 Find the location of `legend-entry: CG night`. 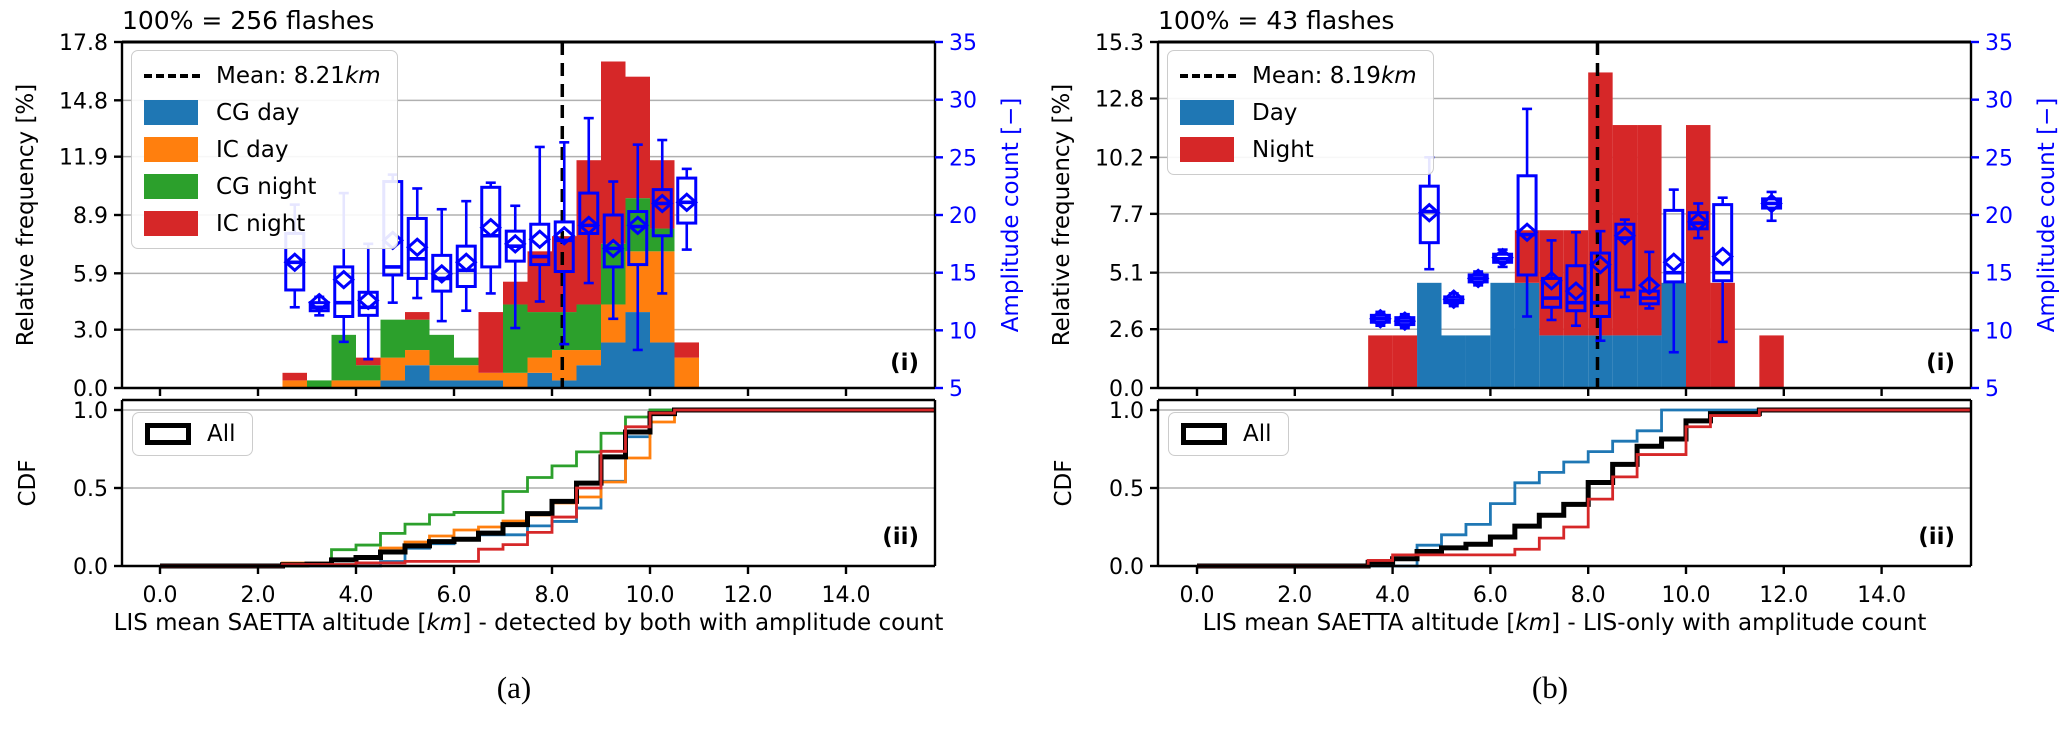

legend-entry: CG night is located at coordinates (262, 186).